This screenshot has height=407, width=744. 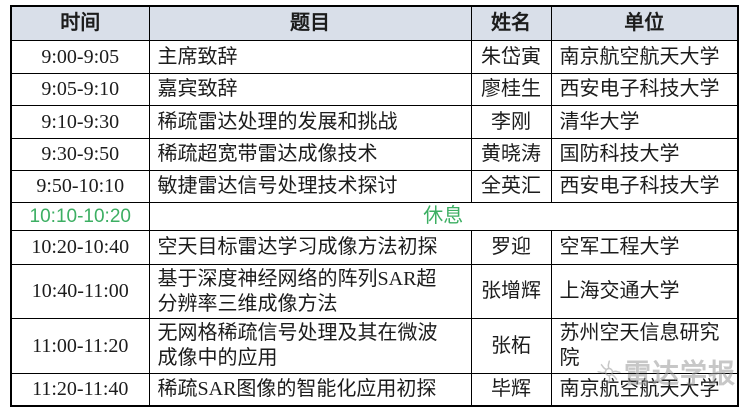 I want to click on break-row: 10:10-10:20 休息, so click(x=374, y=216).